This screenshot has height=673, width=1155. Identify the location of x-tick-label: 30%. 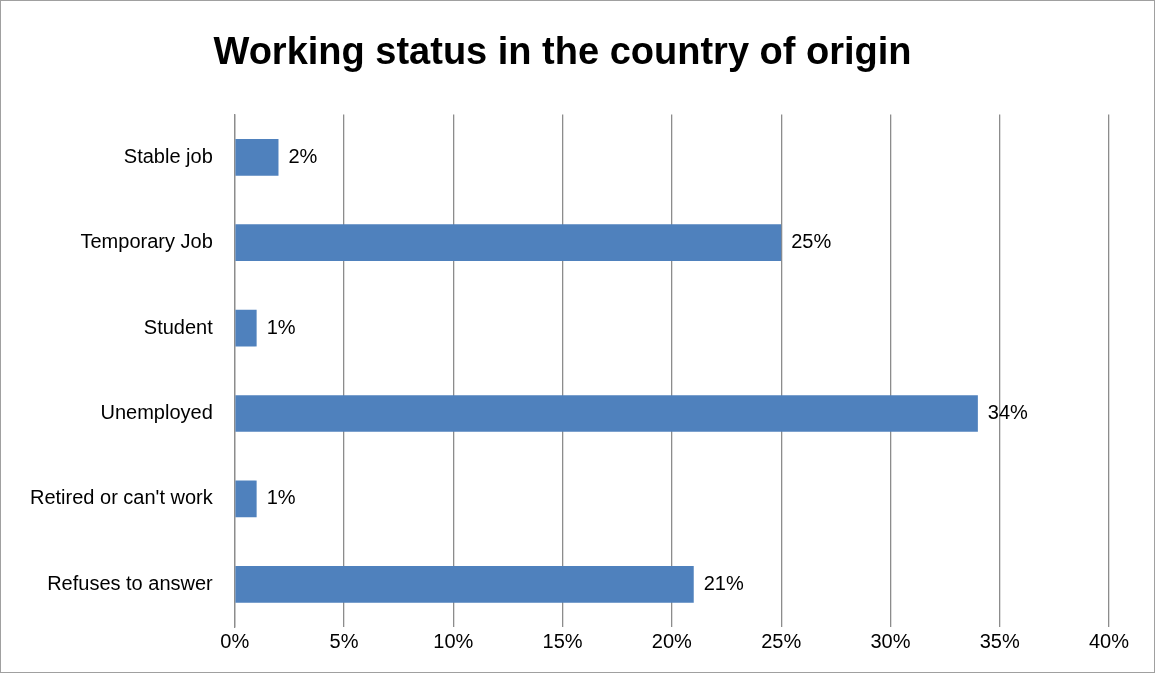
(890, 640).